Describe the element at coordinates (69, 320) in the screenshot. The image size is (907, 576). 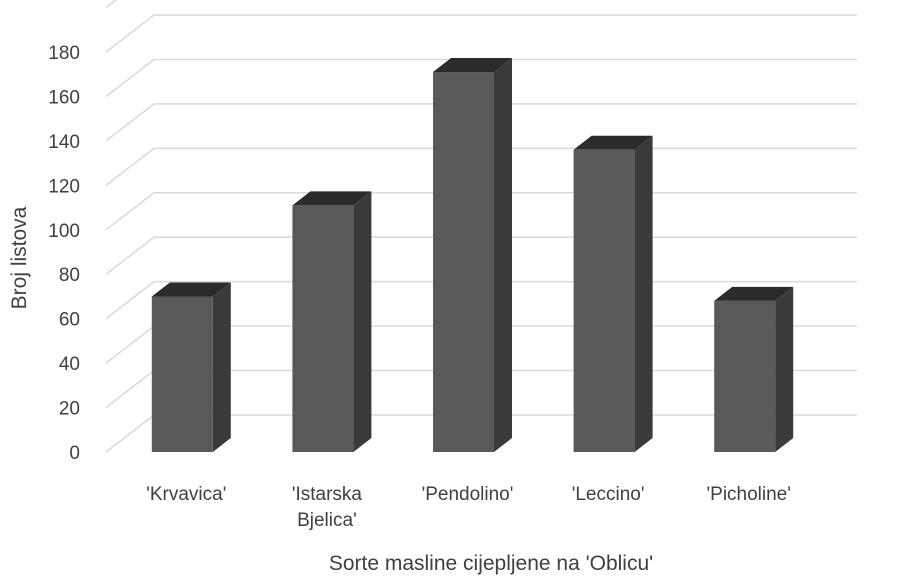
I see `y-tick-label-3: 60` at that location.